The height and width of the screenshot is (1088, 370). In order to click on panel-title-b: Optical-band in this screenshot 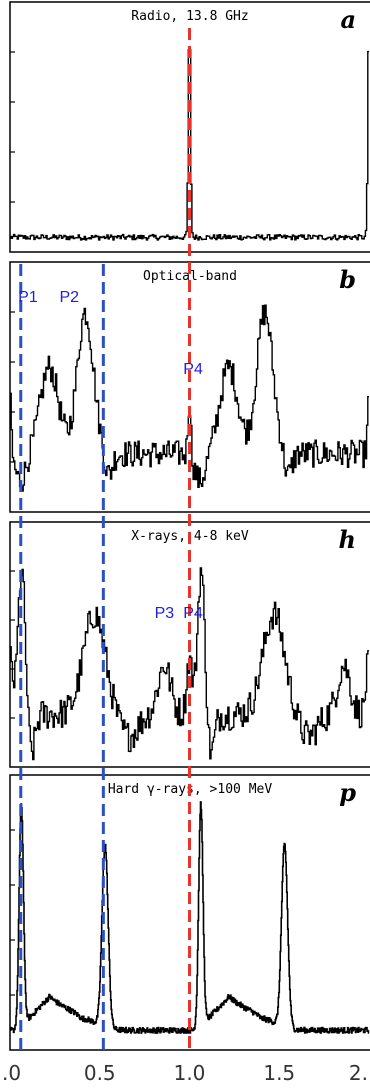, I will do `click(190, 276)`.